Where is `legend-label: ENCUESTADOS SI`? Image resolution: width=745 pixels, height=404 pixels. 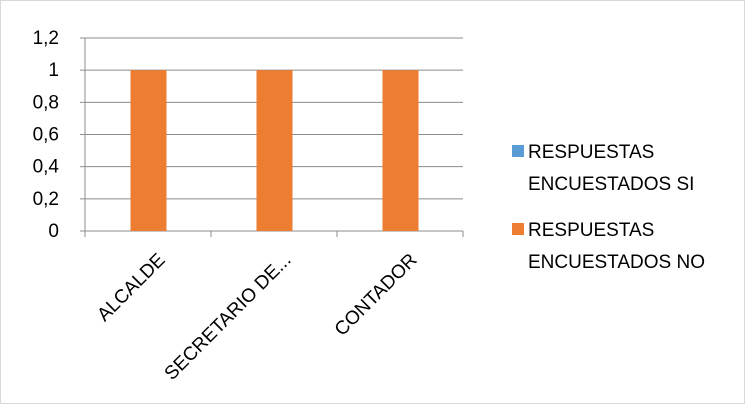
legend-label: ENCUESTADOS SI is located at coordinates (611, 184).